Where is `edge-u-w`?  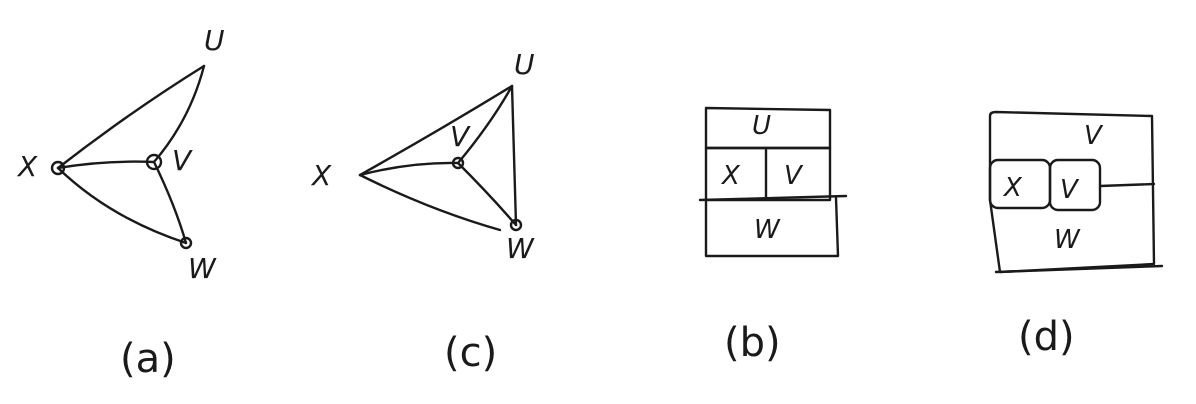
edge-u-w is located at coordinates (514, 155).